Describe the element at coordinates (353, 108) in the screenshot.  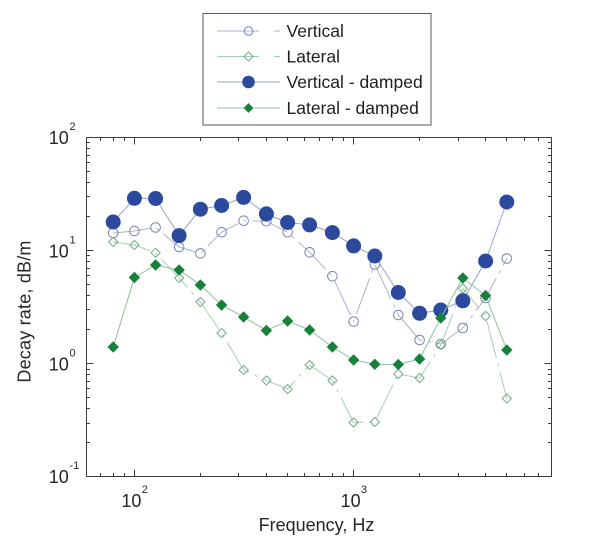
I see `svg-text: Lateral - damped` at that location.